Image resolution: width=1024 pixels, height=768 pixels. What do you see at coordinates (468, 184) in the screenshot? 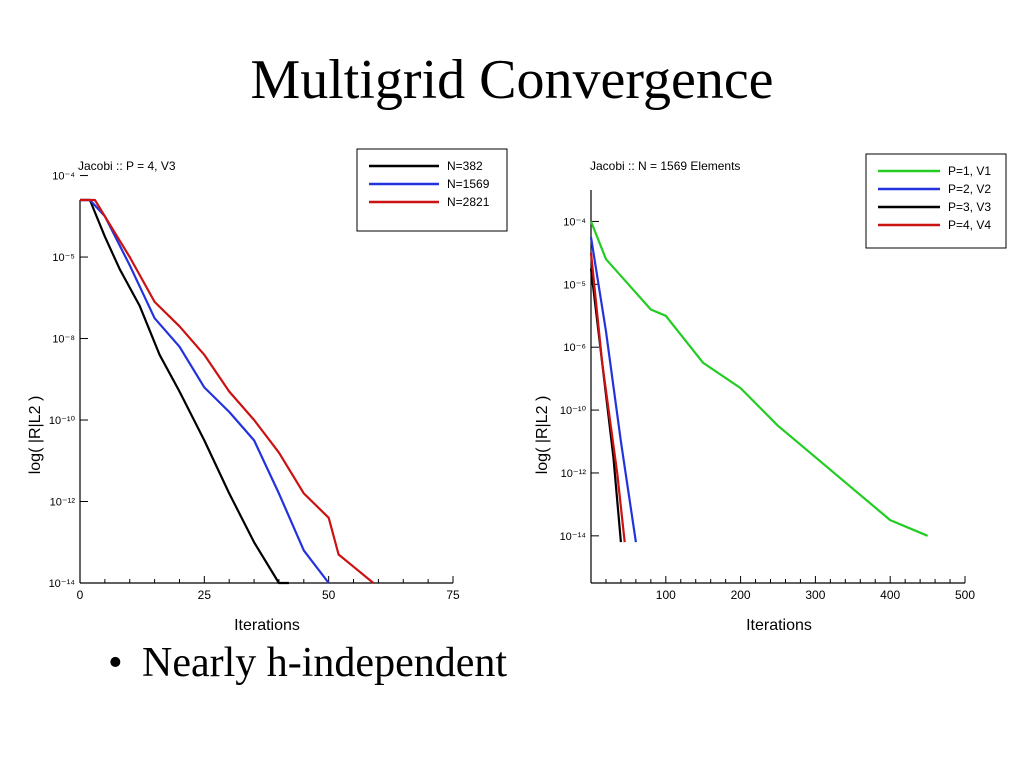
I see `legend-label: N=1569` at bounding box center [468, 184].